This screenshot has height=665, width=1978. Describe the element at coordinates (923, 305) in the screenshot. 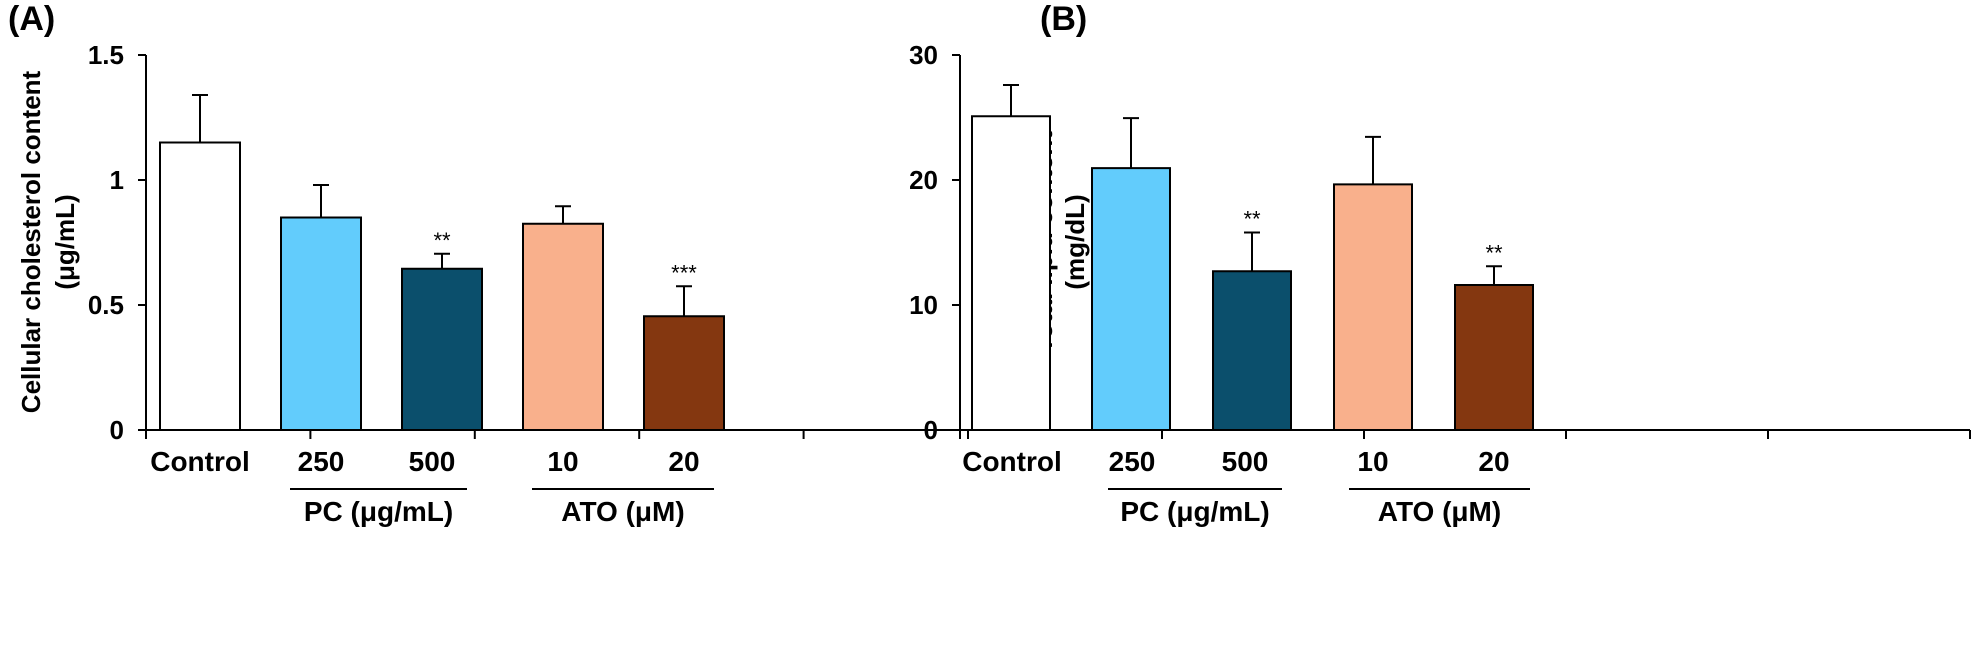

I see `y-tick-label: 10` at that location.